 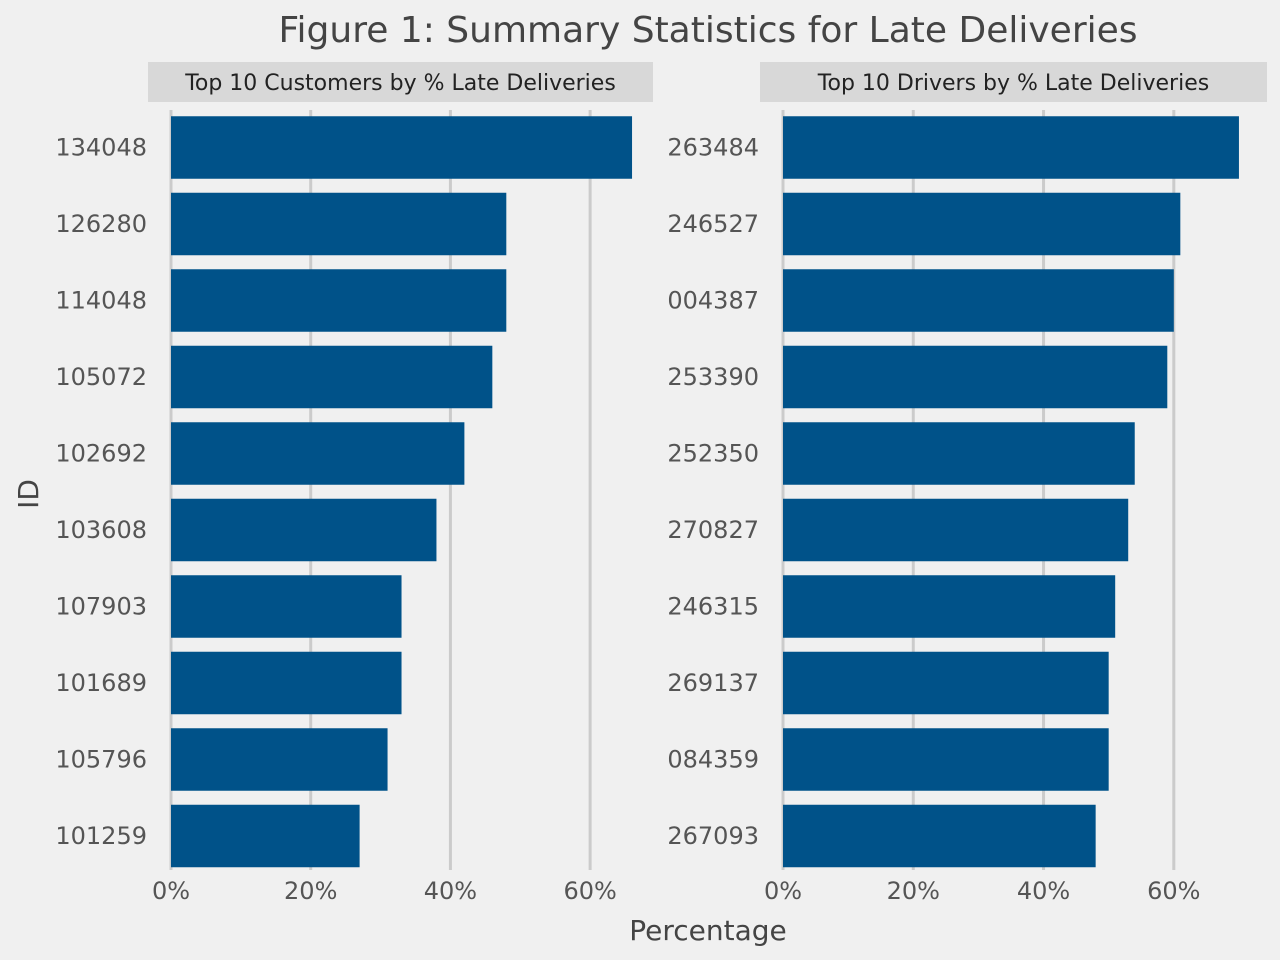 I want to click on panel-title: Top 10 Customers by % Late Deliveries, so click(x=400, y=83).